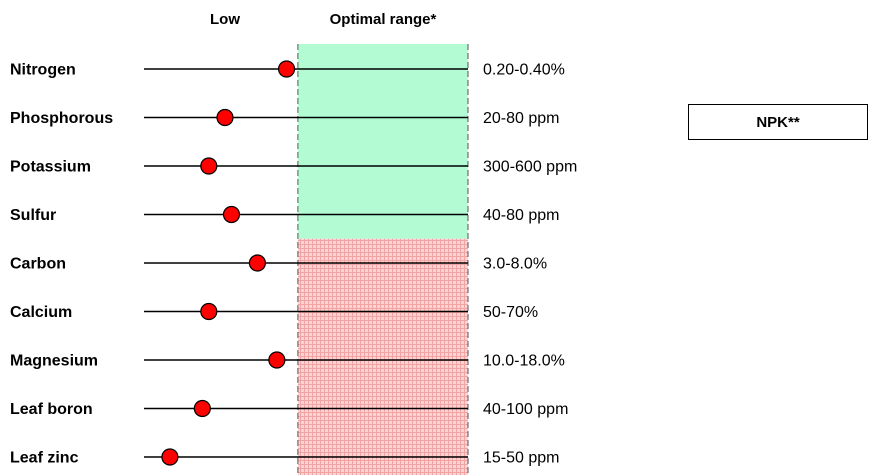 Image resolution: width=869 pixels, height=475 pixels. What do you see at coordinates (225, 19) in the screenshot?
I see `low-header: Low` at bounding box center [225, 19].